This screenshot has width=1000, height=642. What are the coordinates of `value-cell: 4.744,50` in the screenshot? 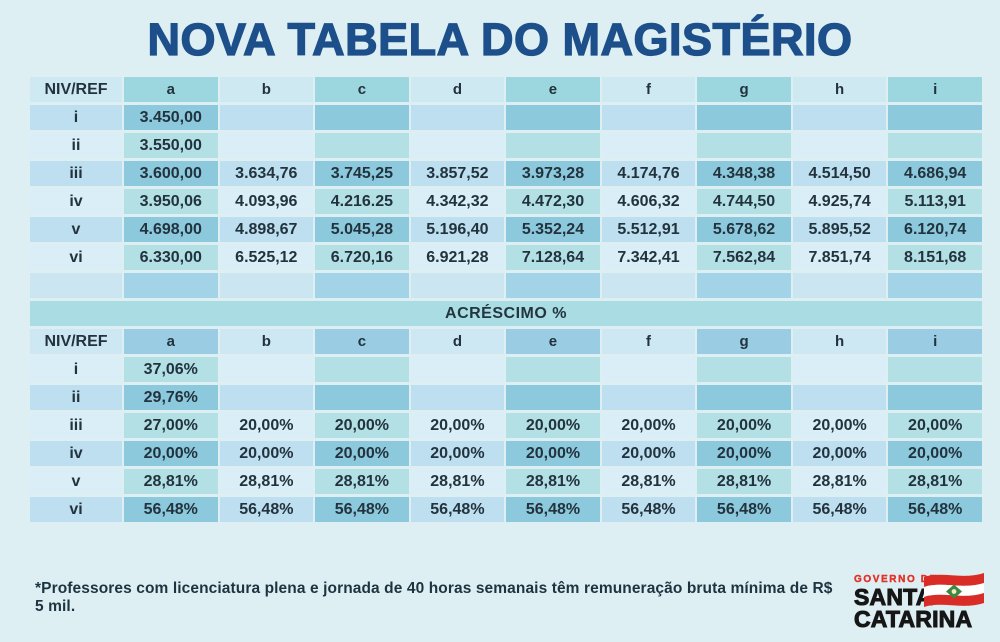 It's located at (744, 201).